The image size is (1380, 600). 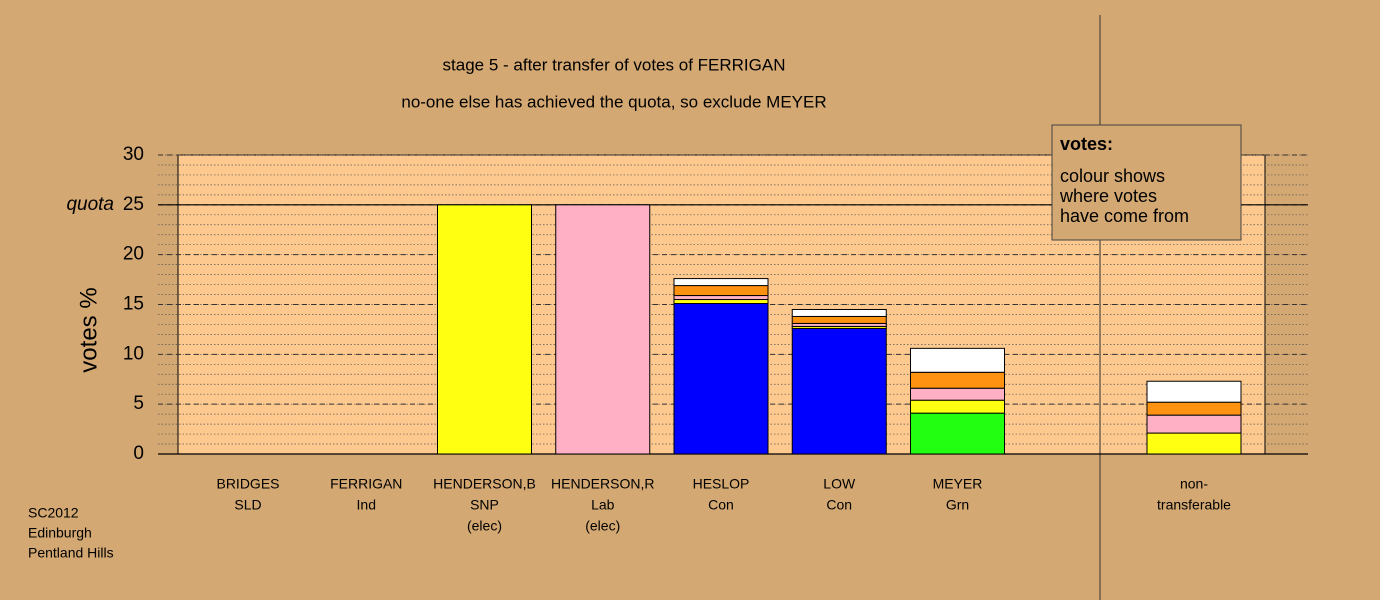 What do you see at coordinates (603, 505) in the screenshot?
I see `x-tick-label: Lab` at bounding box center [603, 505].